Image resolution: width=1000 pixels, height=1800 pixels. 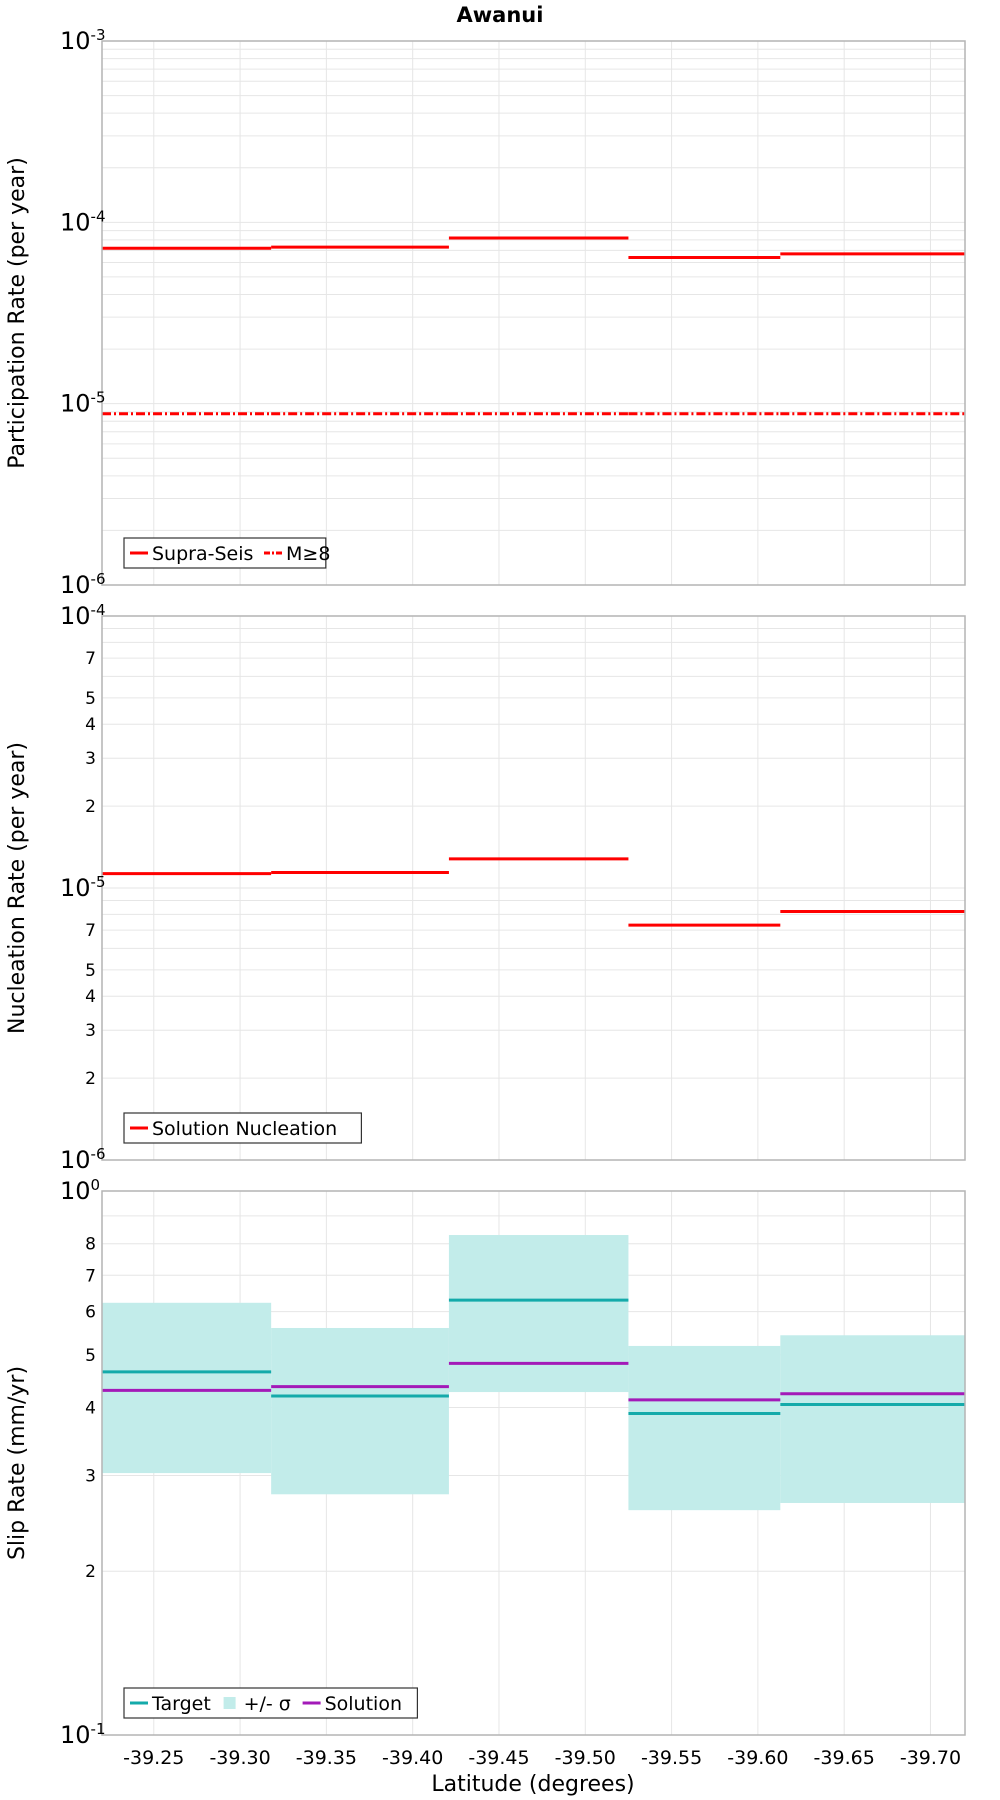 What do you see at coordinates (844, 1758) in the screenshot?
I see `x-tick-label: -39.65` at bounding box center [844, 1758].